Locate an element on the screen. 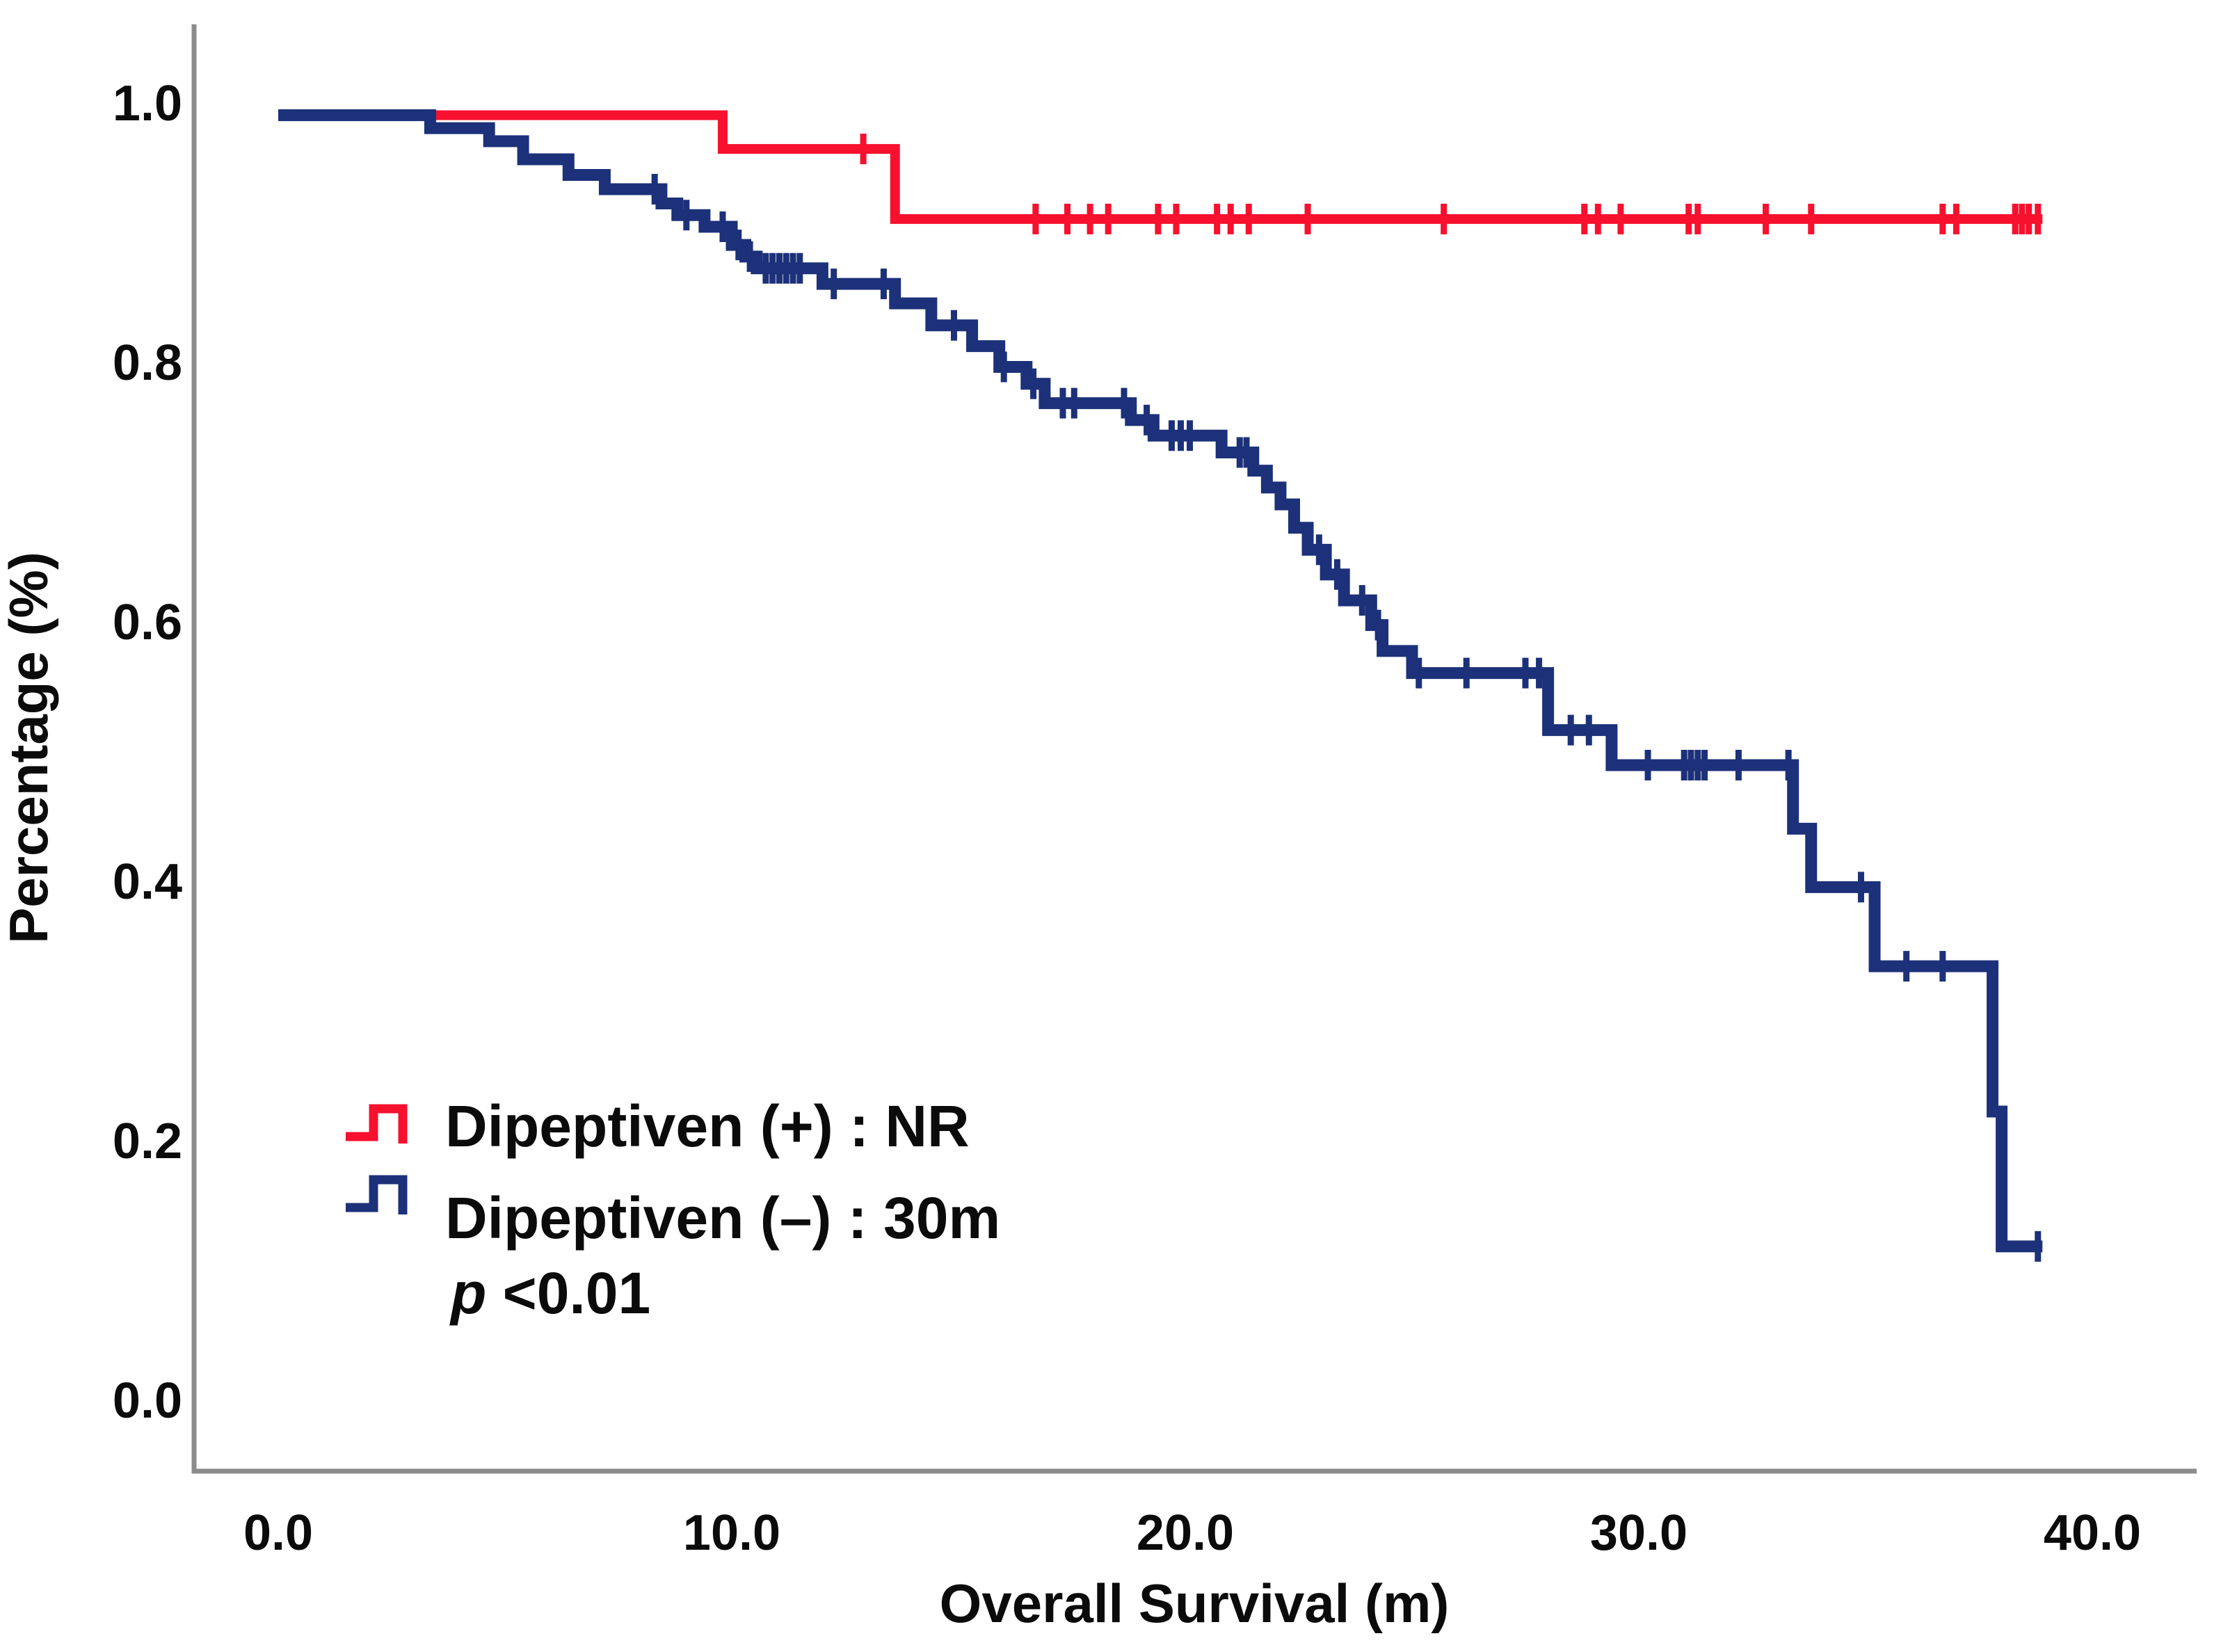  x-tick-label: 40.0 is located at coordinates (2092, 1533).